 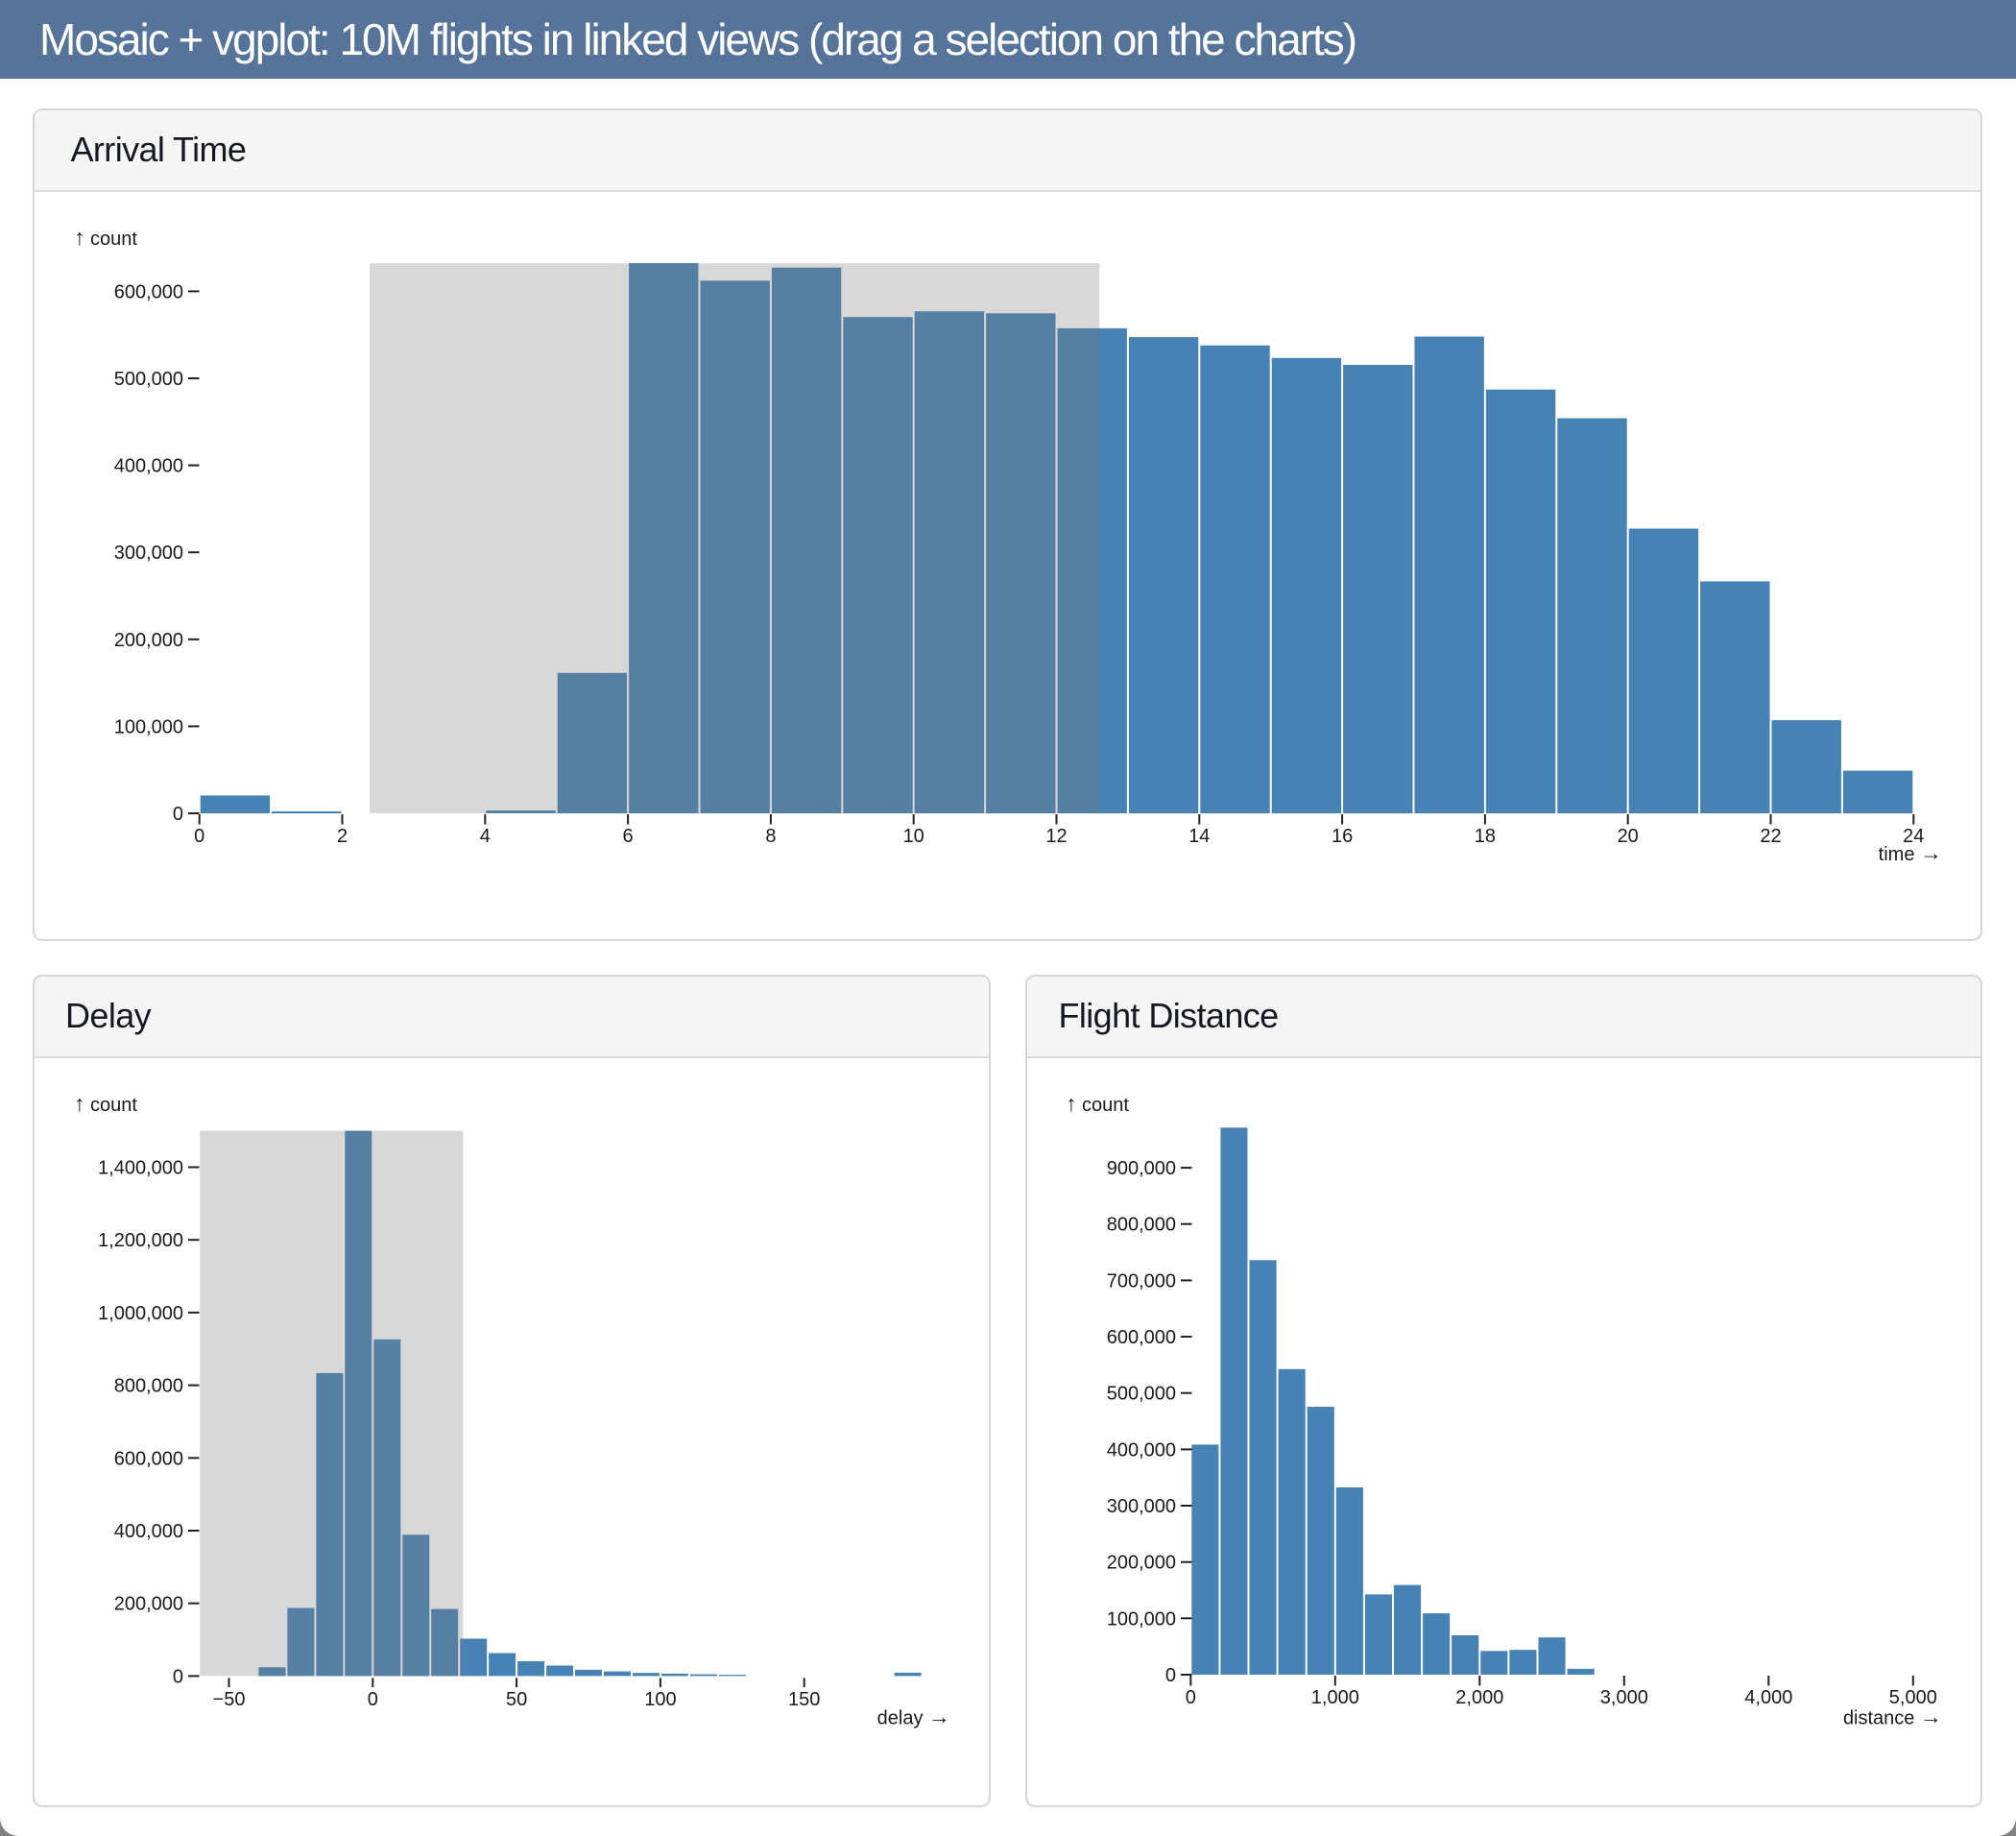 What do you see at coordinates (342, 836) in the screenshot?
I see `svg-text: 2` at bounding box center [342, 836].